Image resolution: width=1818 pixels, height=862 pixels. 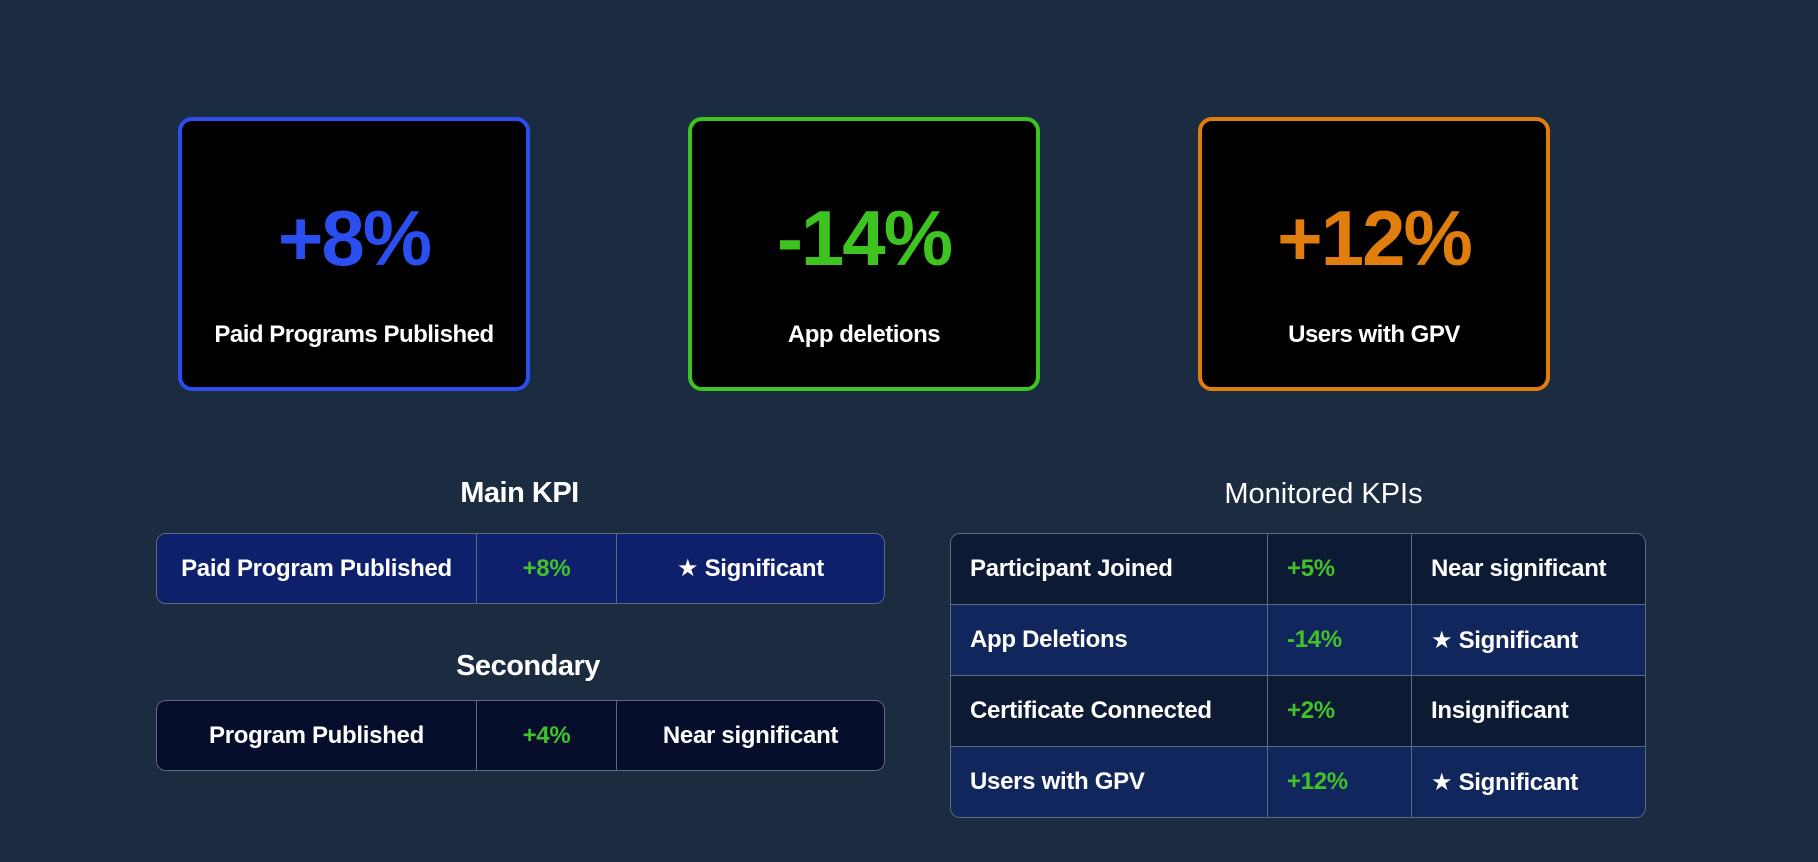 What do you see at coordinates (1109, 640) in the screenshot?
I see `metric-name: App Deletions` at bounding box center [1109, 640].